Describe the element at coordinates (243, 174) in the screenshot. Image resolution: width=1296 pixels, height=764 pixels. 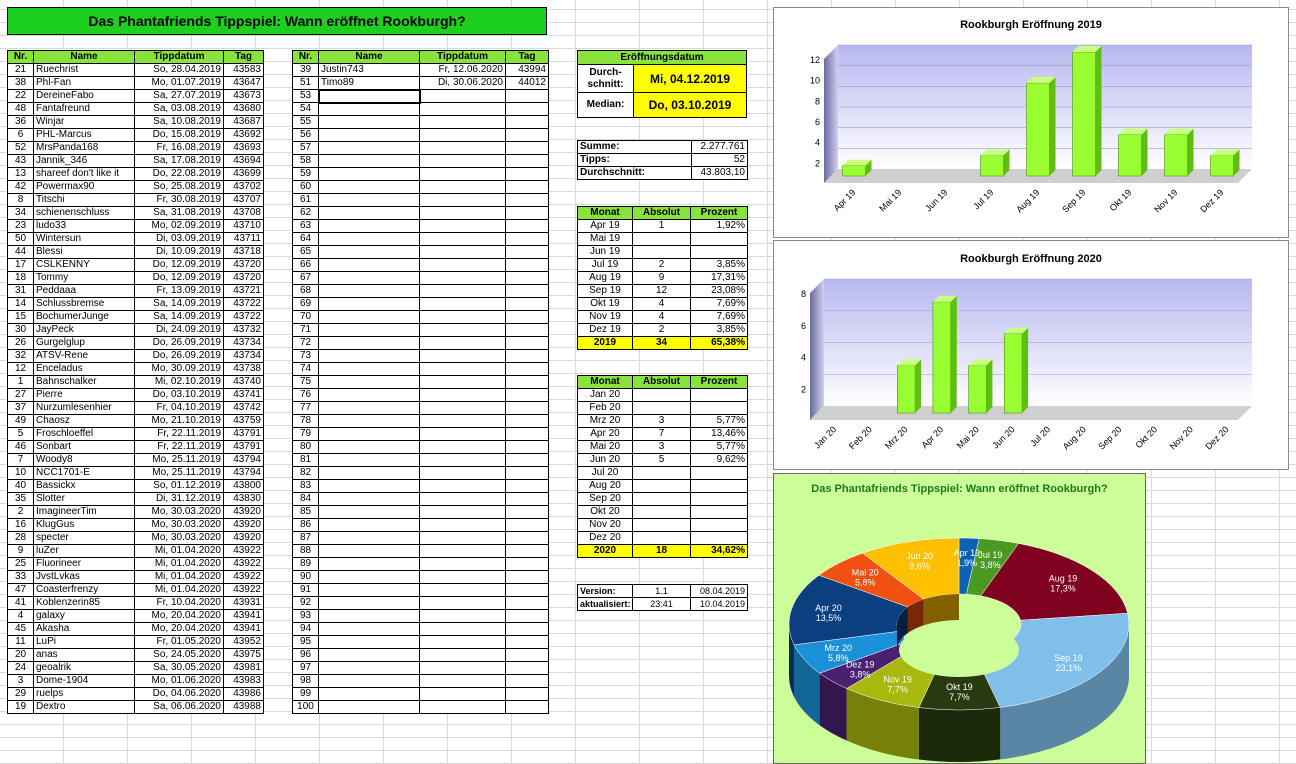
I see `cell-tag: 43699` at that location.